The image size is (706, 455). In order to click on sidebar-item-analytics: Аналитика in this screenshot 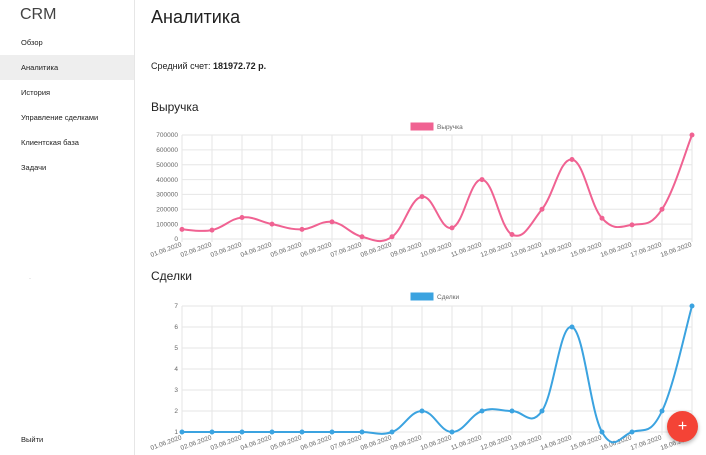, I will do `click(67, 67)`.